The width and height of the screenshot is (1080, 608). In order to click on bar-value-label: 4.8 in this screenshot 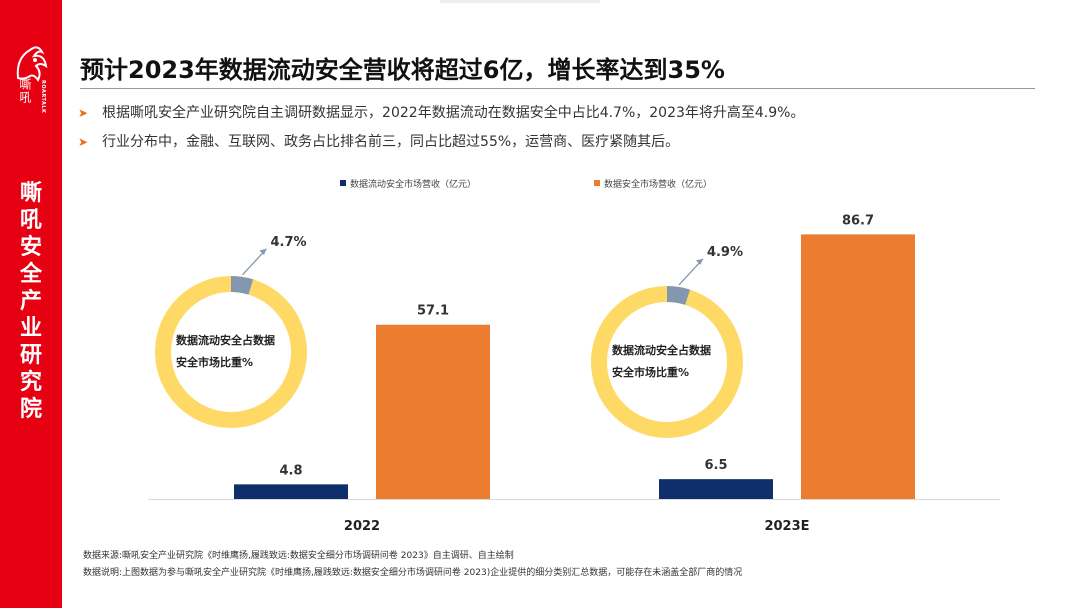, I will do `click(290, 470)`.